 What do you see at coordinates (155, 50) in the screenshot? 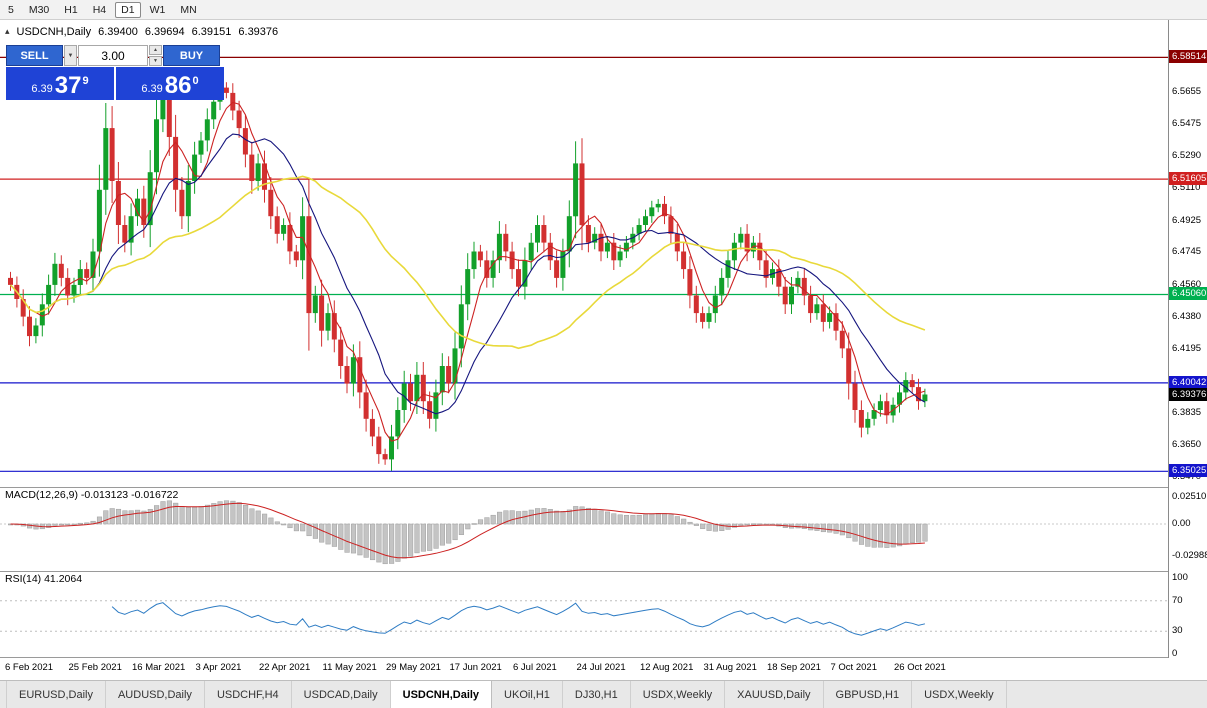
I see `volume-increase-icon: ▲` at bounding box center [155, 50].